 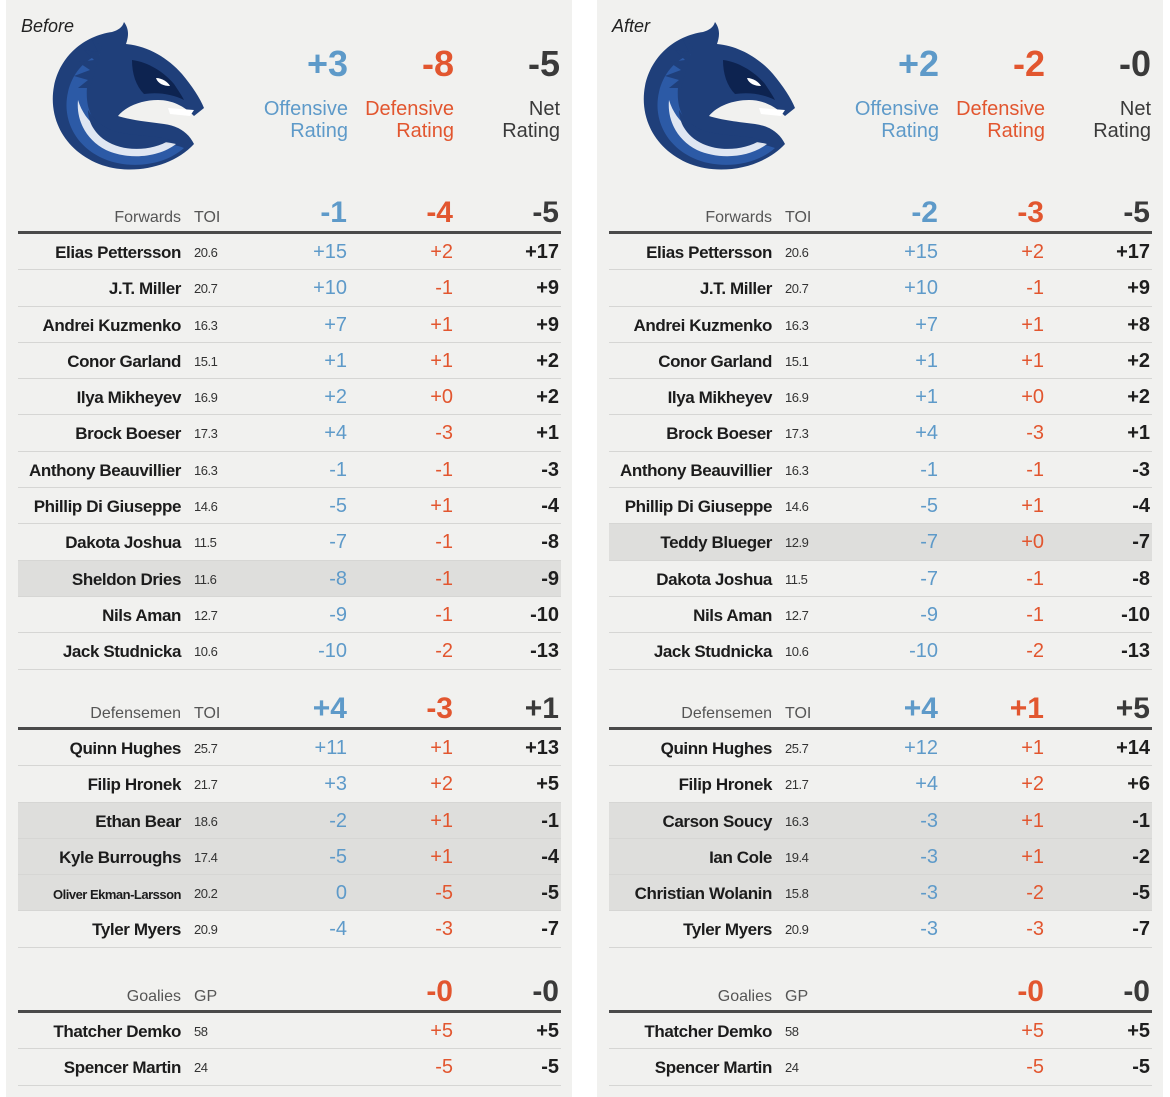 What do you see at coordinates (444, 1067) in the screenshot?
I see `player-defensive: -5` at bounding box center [444, 1067].